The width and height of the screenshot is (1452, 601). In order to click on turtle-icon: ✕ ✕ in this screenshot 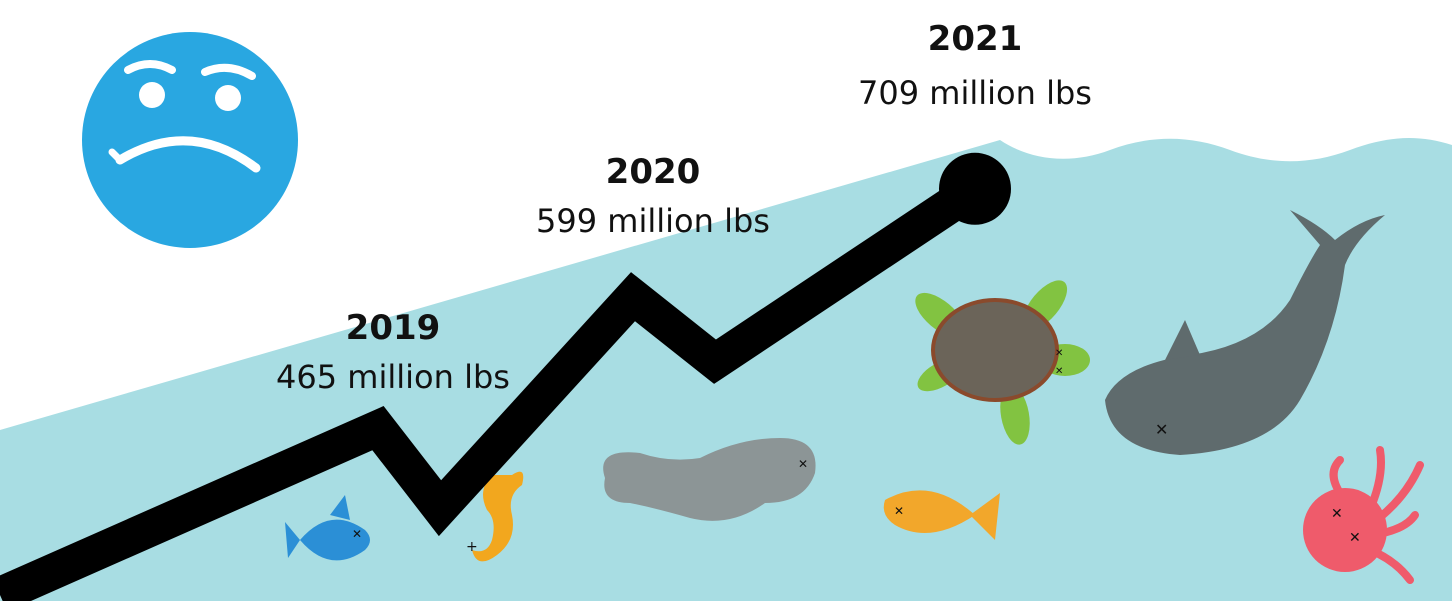, I will do `click(1002, 362)`.